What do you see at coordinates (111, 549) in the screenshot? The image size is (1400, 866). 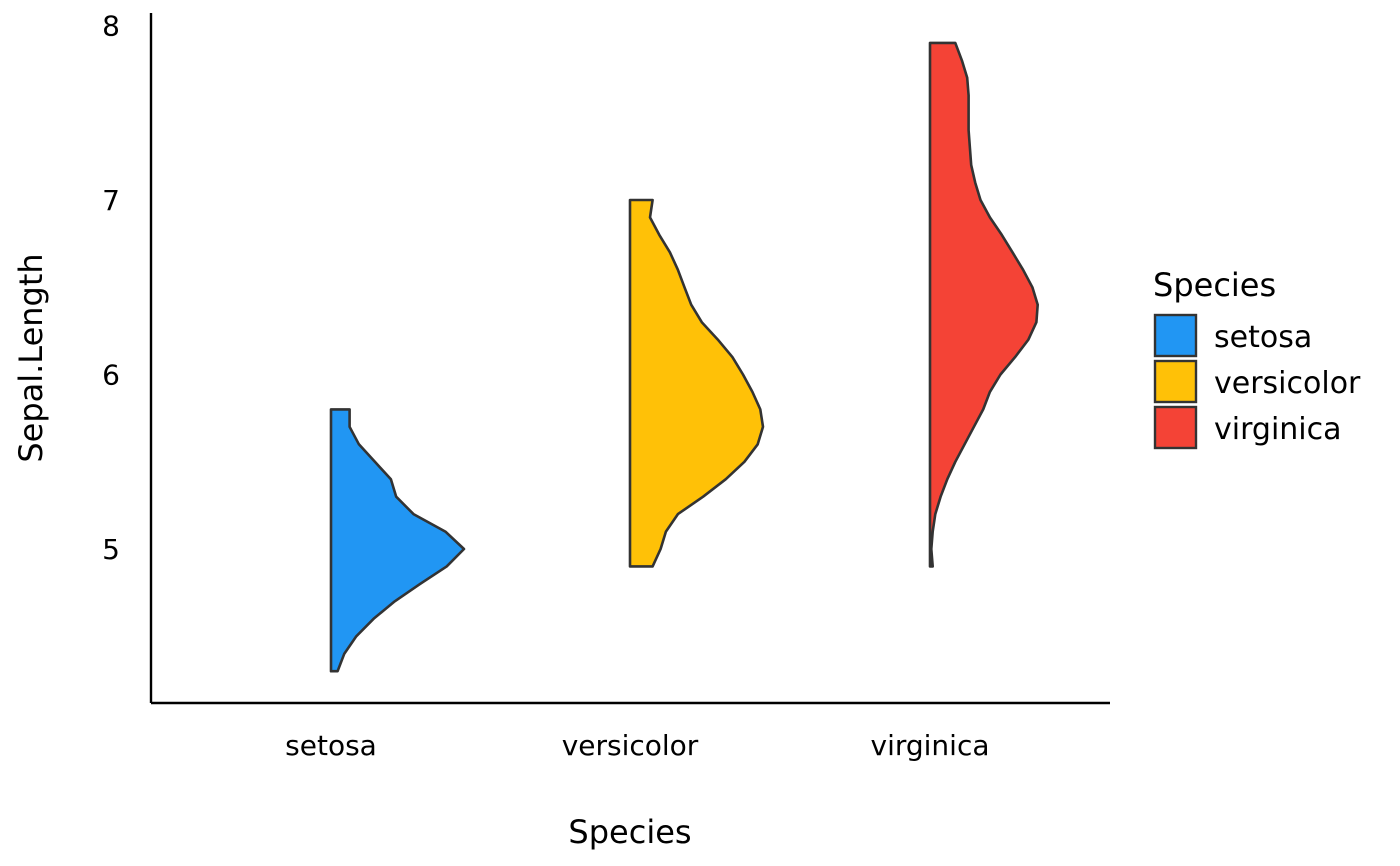 I see `y-tick-label: 5` at bounding box center [111, 549].